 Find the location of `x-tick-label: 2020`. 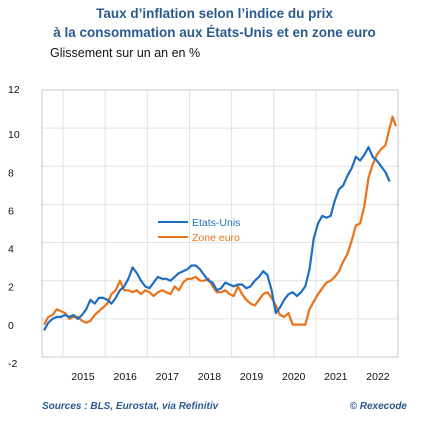

x-tick-label: 2020 is located at coordinates (294, 377).